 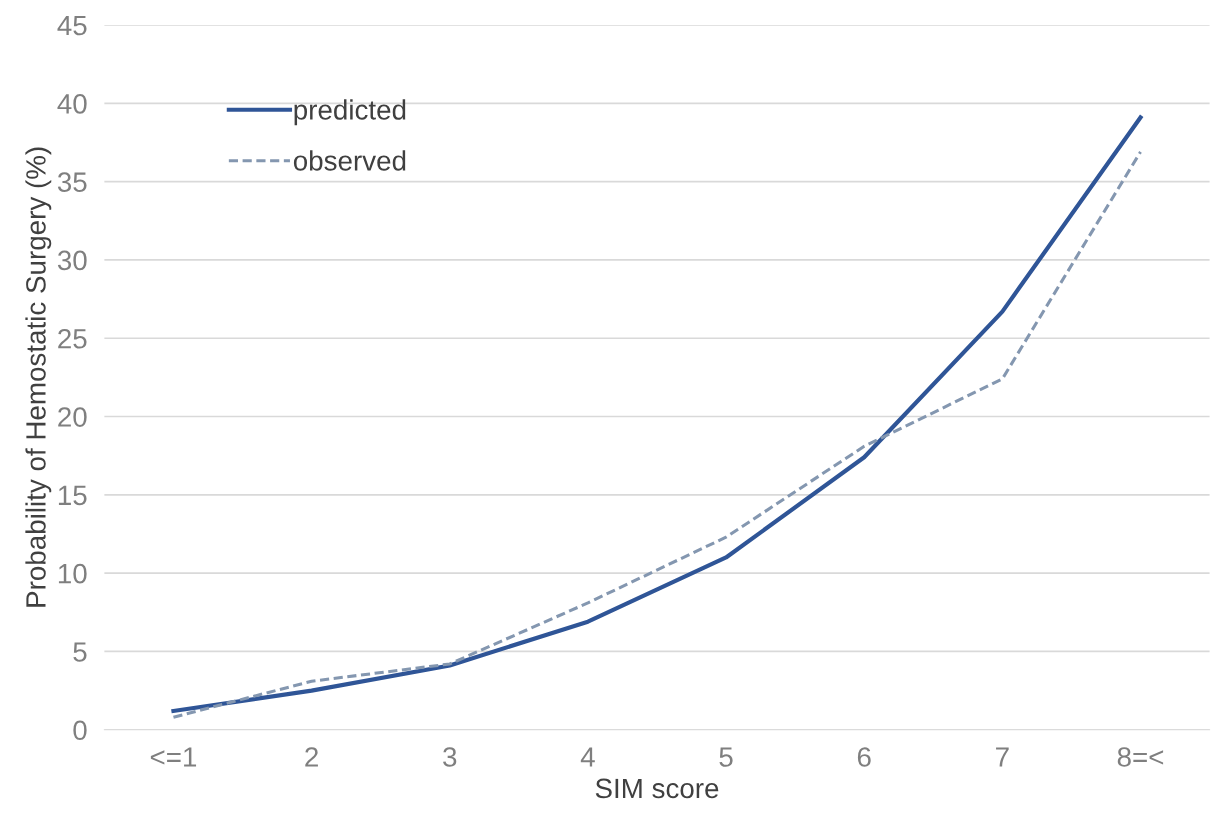 What do you see at coordinates (72, 182) in the screenshot?
I see `y-tick-label: 35` at bounding box center [72, 182].